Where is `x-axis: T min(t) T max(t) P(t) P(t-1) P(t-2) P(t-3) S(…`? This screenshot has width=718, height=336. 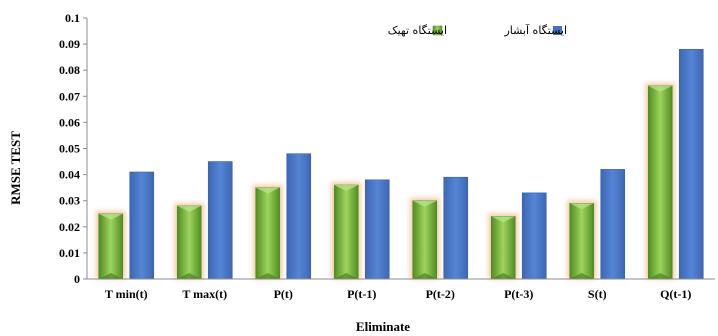
x-axis: T min(t) T max(t) P(t) P(t-1) P(t-2) P(t-3) S(… is located at coordinates (401, 289).